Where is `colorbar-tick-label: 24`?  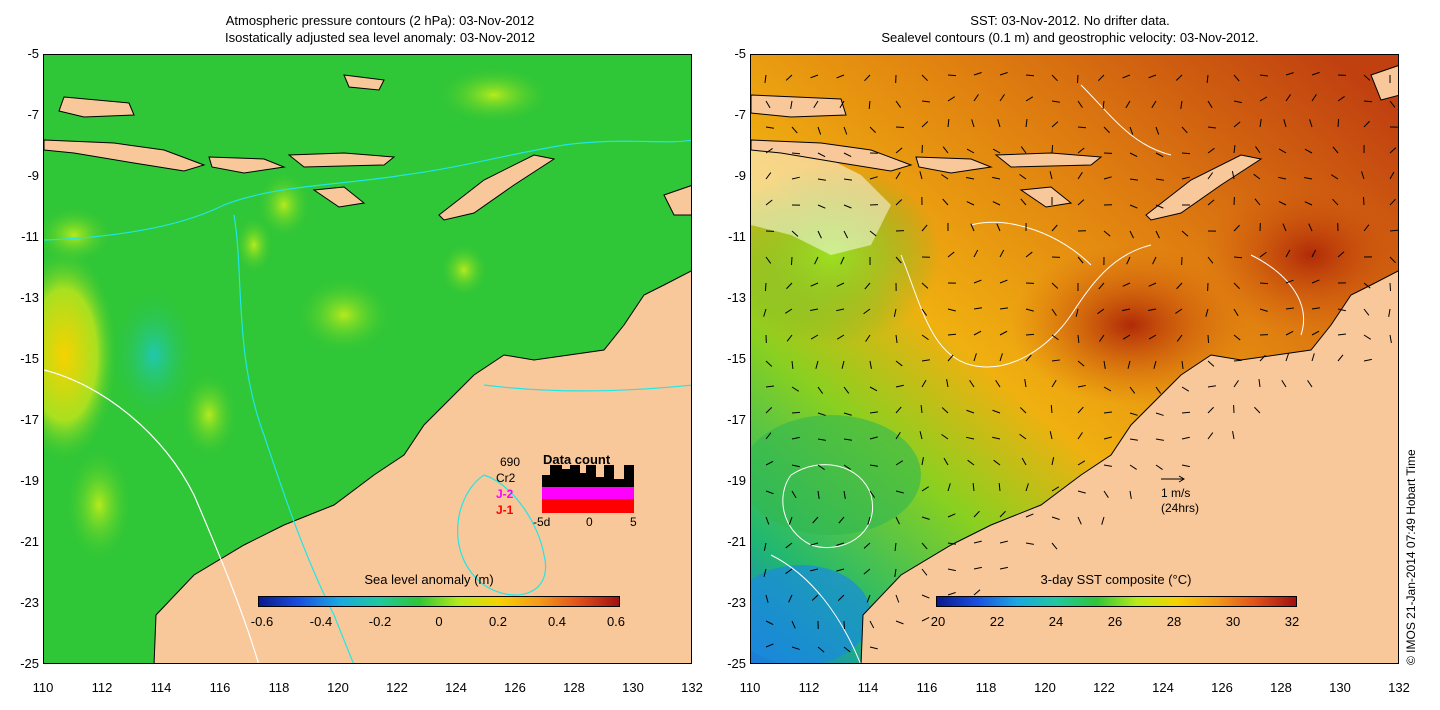 colorbar-tick-label: 24 is located at coordinates (1056, 621).